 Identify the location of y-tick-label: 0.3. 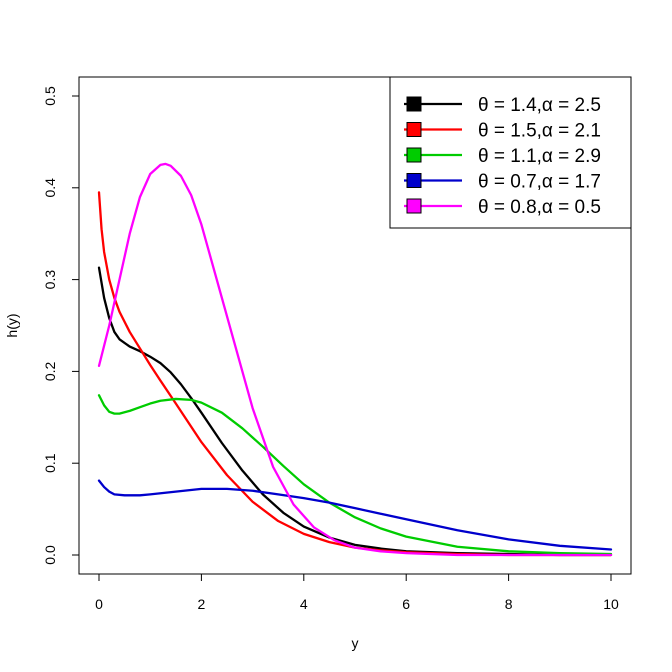
(50, 280).